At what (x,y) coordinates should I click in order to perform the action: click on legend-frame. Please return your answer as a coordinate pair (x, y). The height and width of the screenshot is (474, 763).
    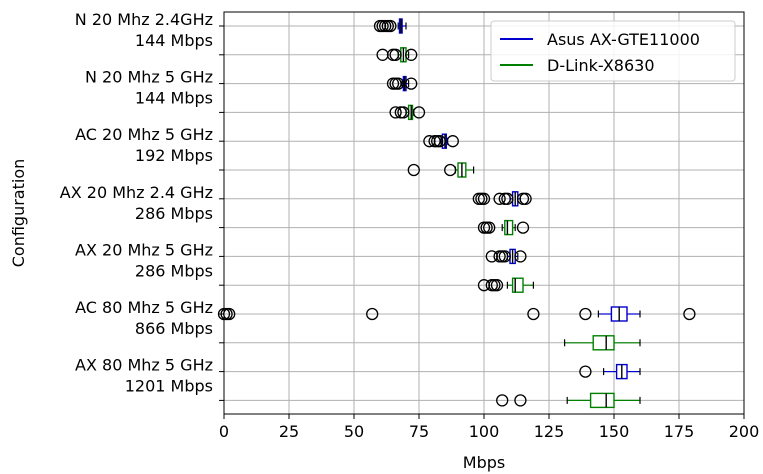
    Looking at the image, I should click on (613, 51).